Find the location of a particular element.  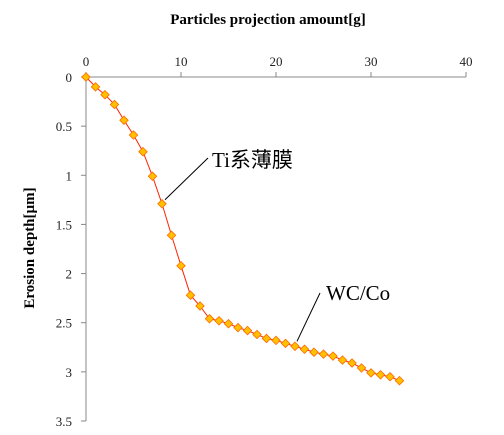

y-tick-label: 0 is located at coordinates (69, 77).